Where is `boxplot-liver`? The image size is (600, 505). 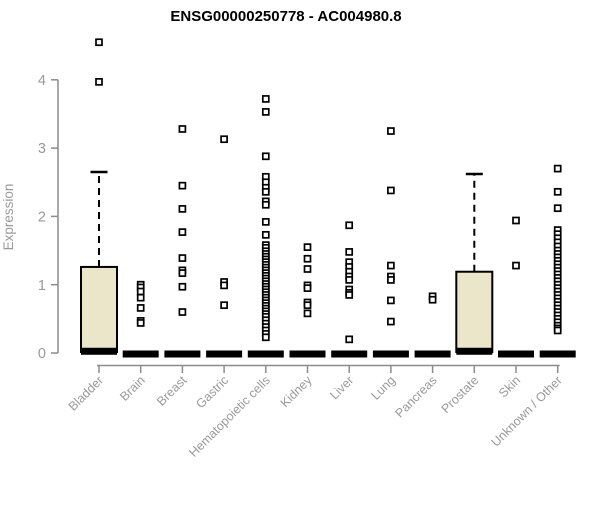 boxplot-liver is located at coordinates (349, 289).